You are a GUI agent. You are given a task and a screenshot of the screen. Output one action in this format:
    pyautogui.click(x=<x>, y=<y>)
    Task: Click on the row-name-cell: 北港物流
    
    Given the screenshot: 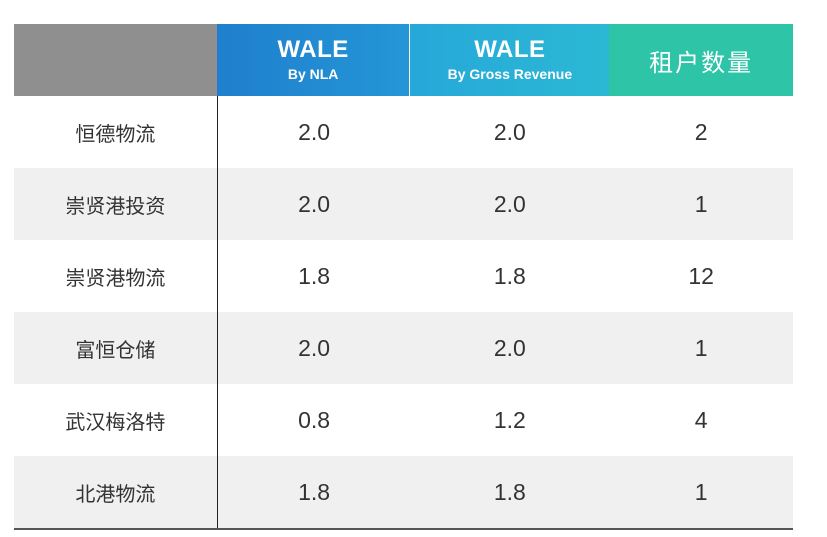 What is the action you would take?
    pyautogui.click(x=116, y=492)
    